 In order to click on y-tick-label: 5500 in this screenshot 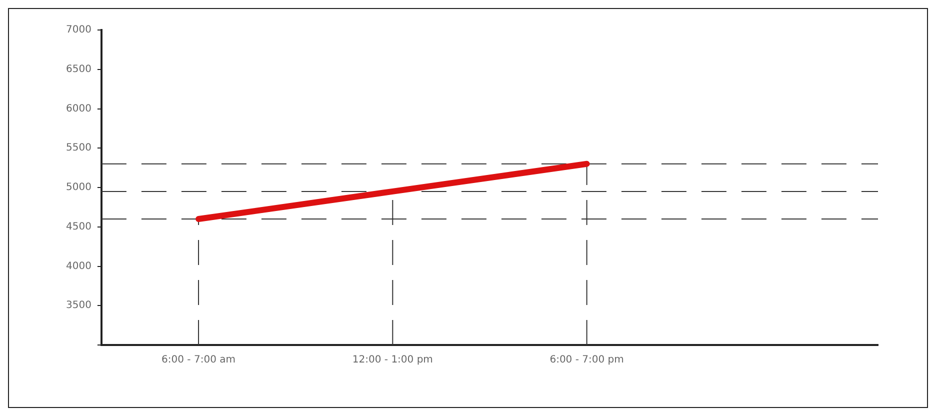, I will do `click(79, 148)`.